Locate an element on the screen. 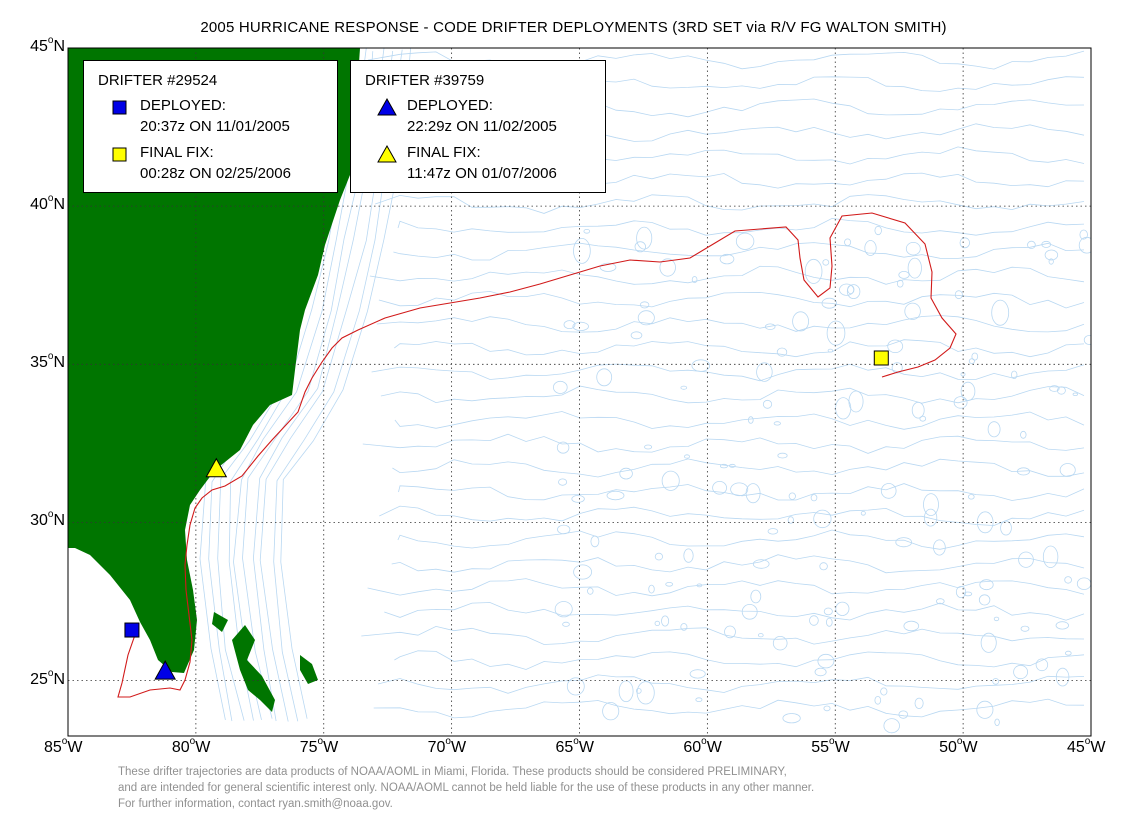 The image size is (1147, 826). longitude-tick-label: 85oW is located at coordinates (63, 746).